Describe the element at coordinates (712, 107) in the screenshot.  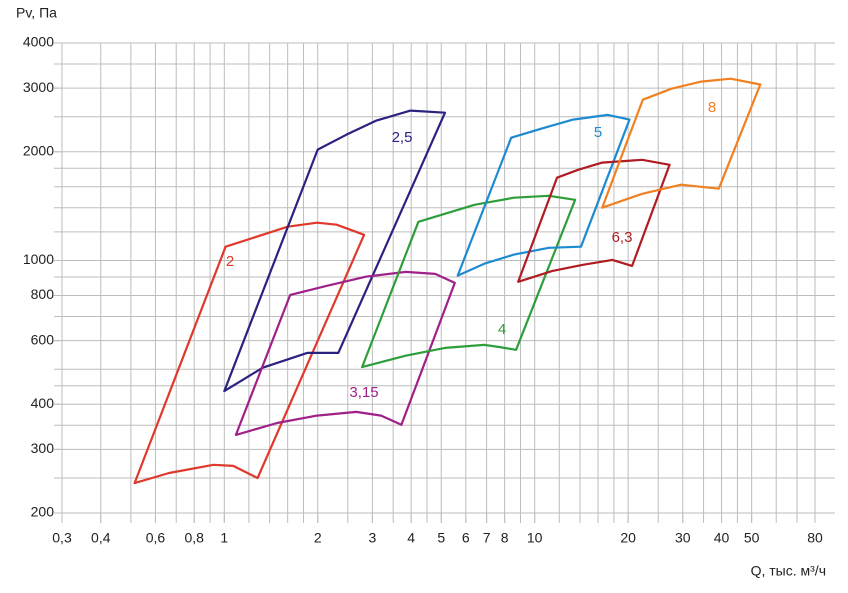
I see `series-label: 8` at that location.